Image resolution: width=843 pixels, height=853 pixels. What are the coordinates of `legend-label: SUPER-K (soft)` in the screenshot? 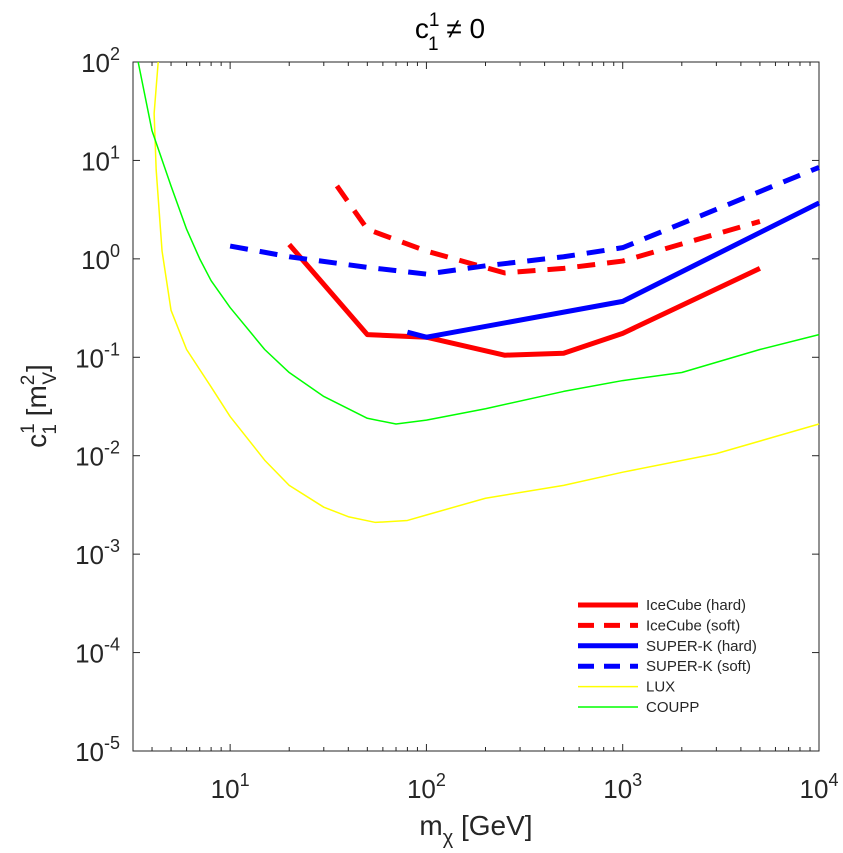 It's located at (698, 666).